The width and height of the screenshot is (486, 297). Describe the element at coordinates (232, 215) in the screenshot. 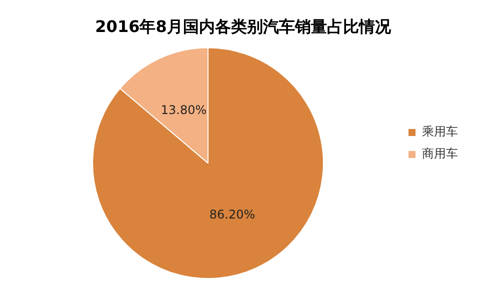

I see `data-label: 86.20%` at that location.